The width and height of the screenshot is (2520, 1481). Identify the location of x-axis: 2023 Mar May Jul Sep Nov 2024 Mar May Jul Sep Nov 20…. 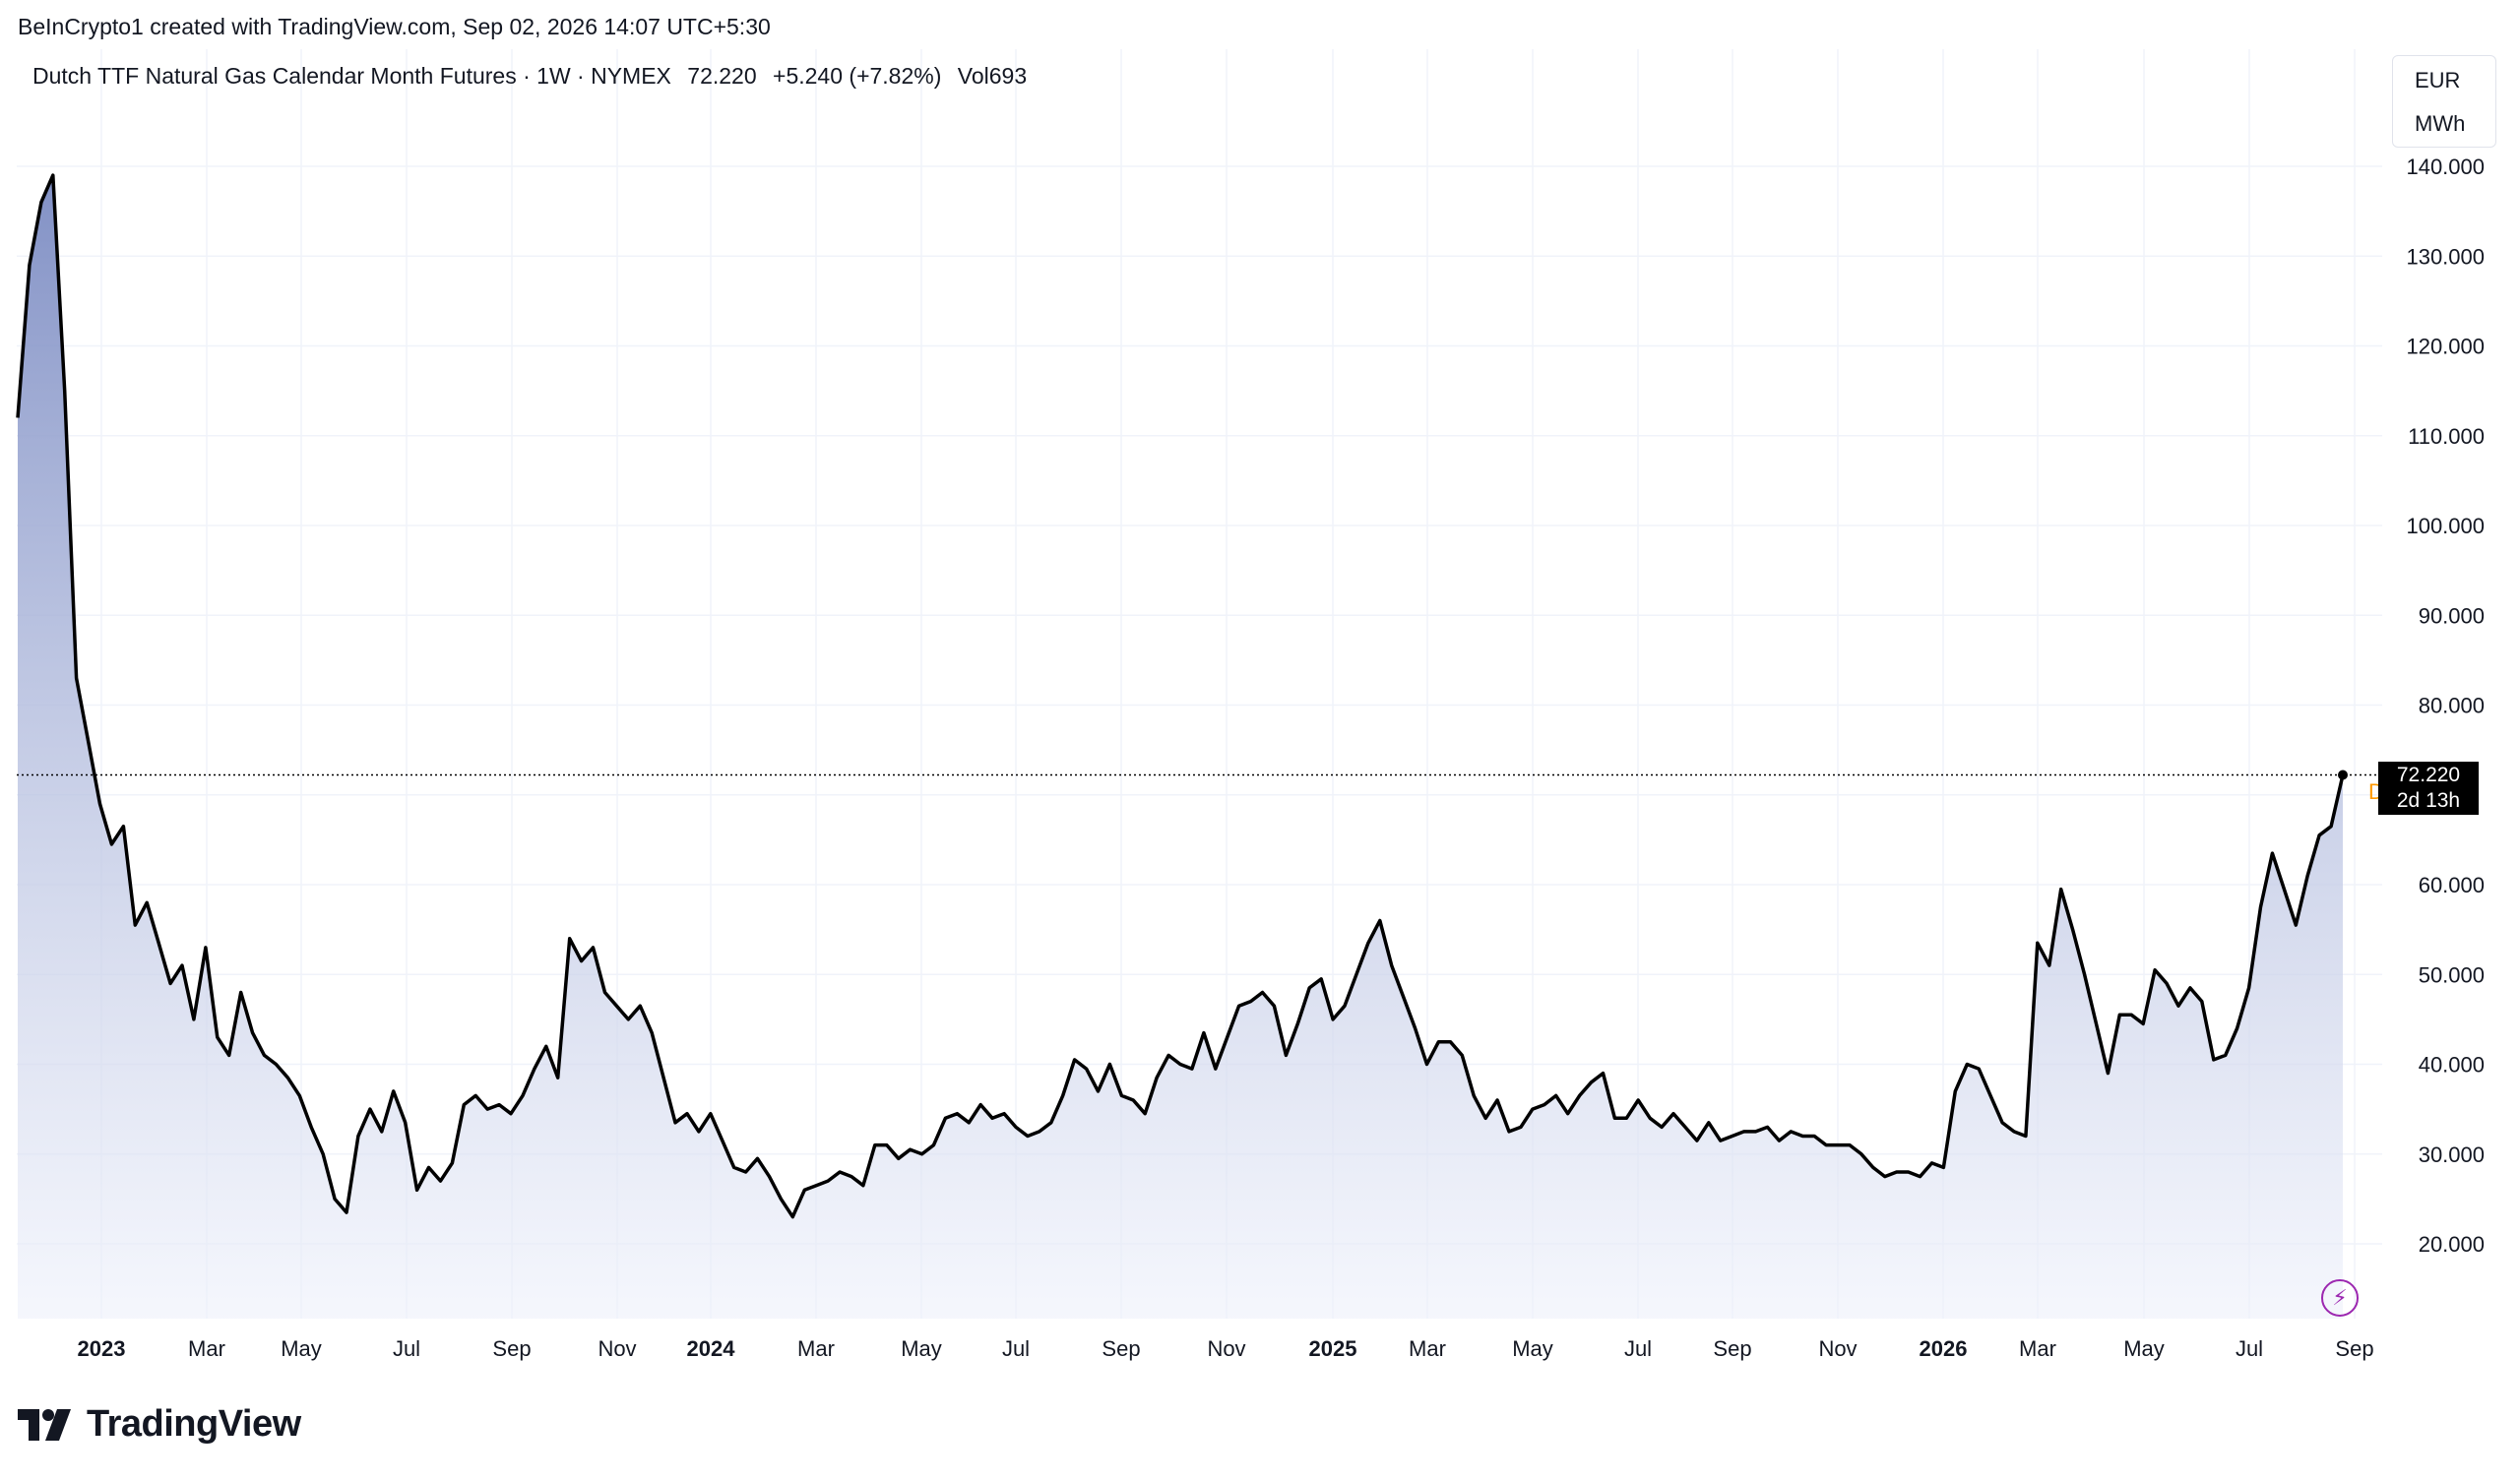
(1226, 1348).